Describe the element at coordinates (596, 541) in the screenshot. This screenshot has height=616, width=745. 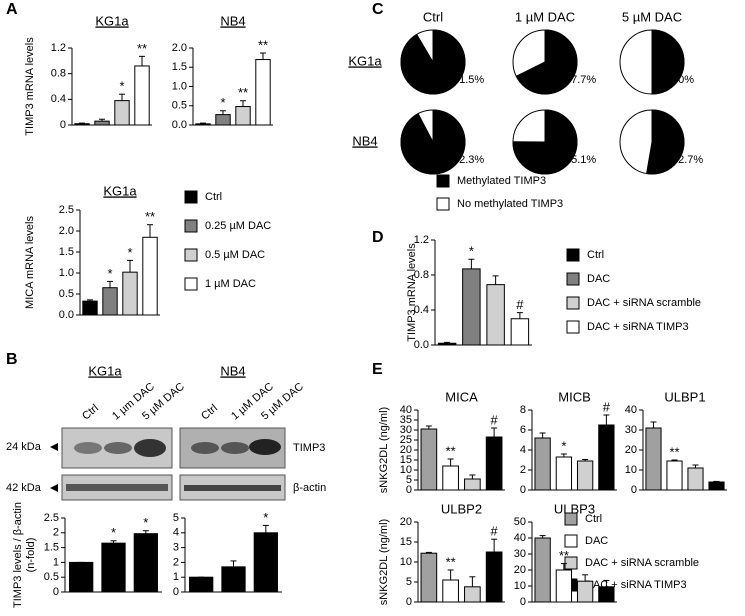
I see `legend-label: DAC` at that location.